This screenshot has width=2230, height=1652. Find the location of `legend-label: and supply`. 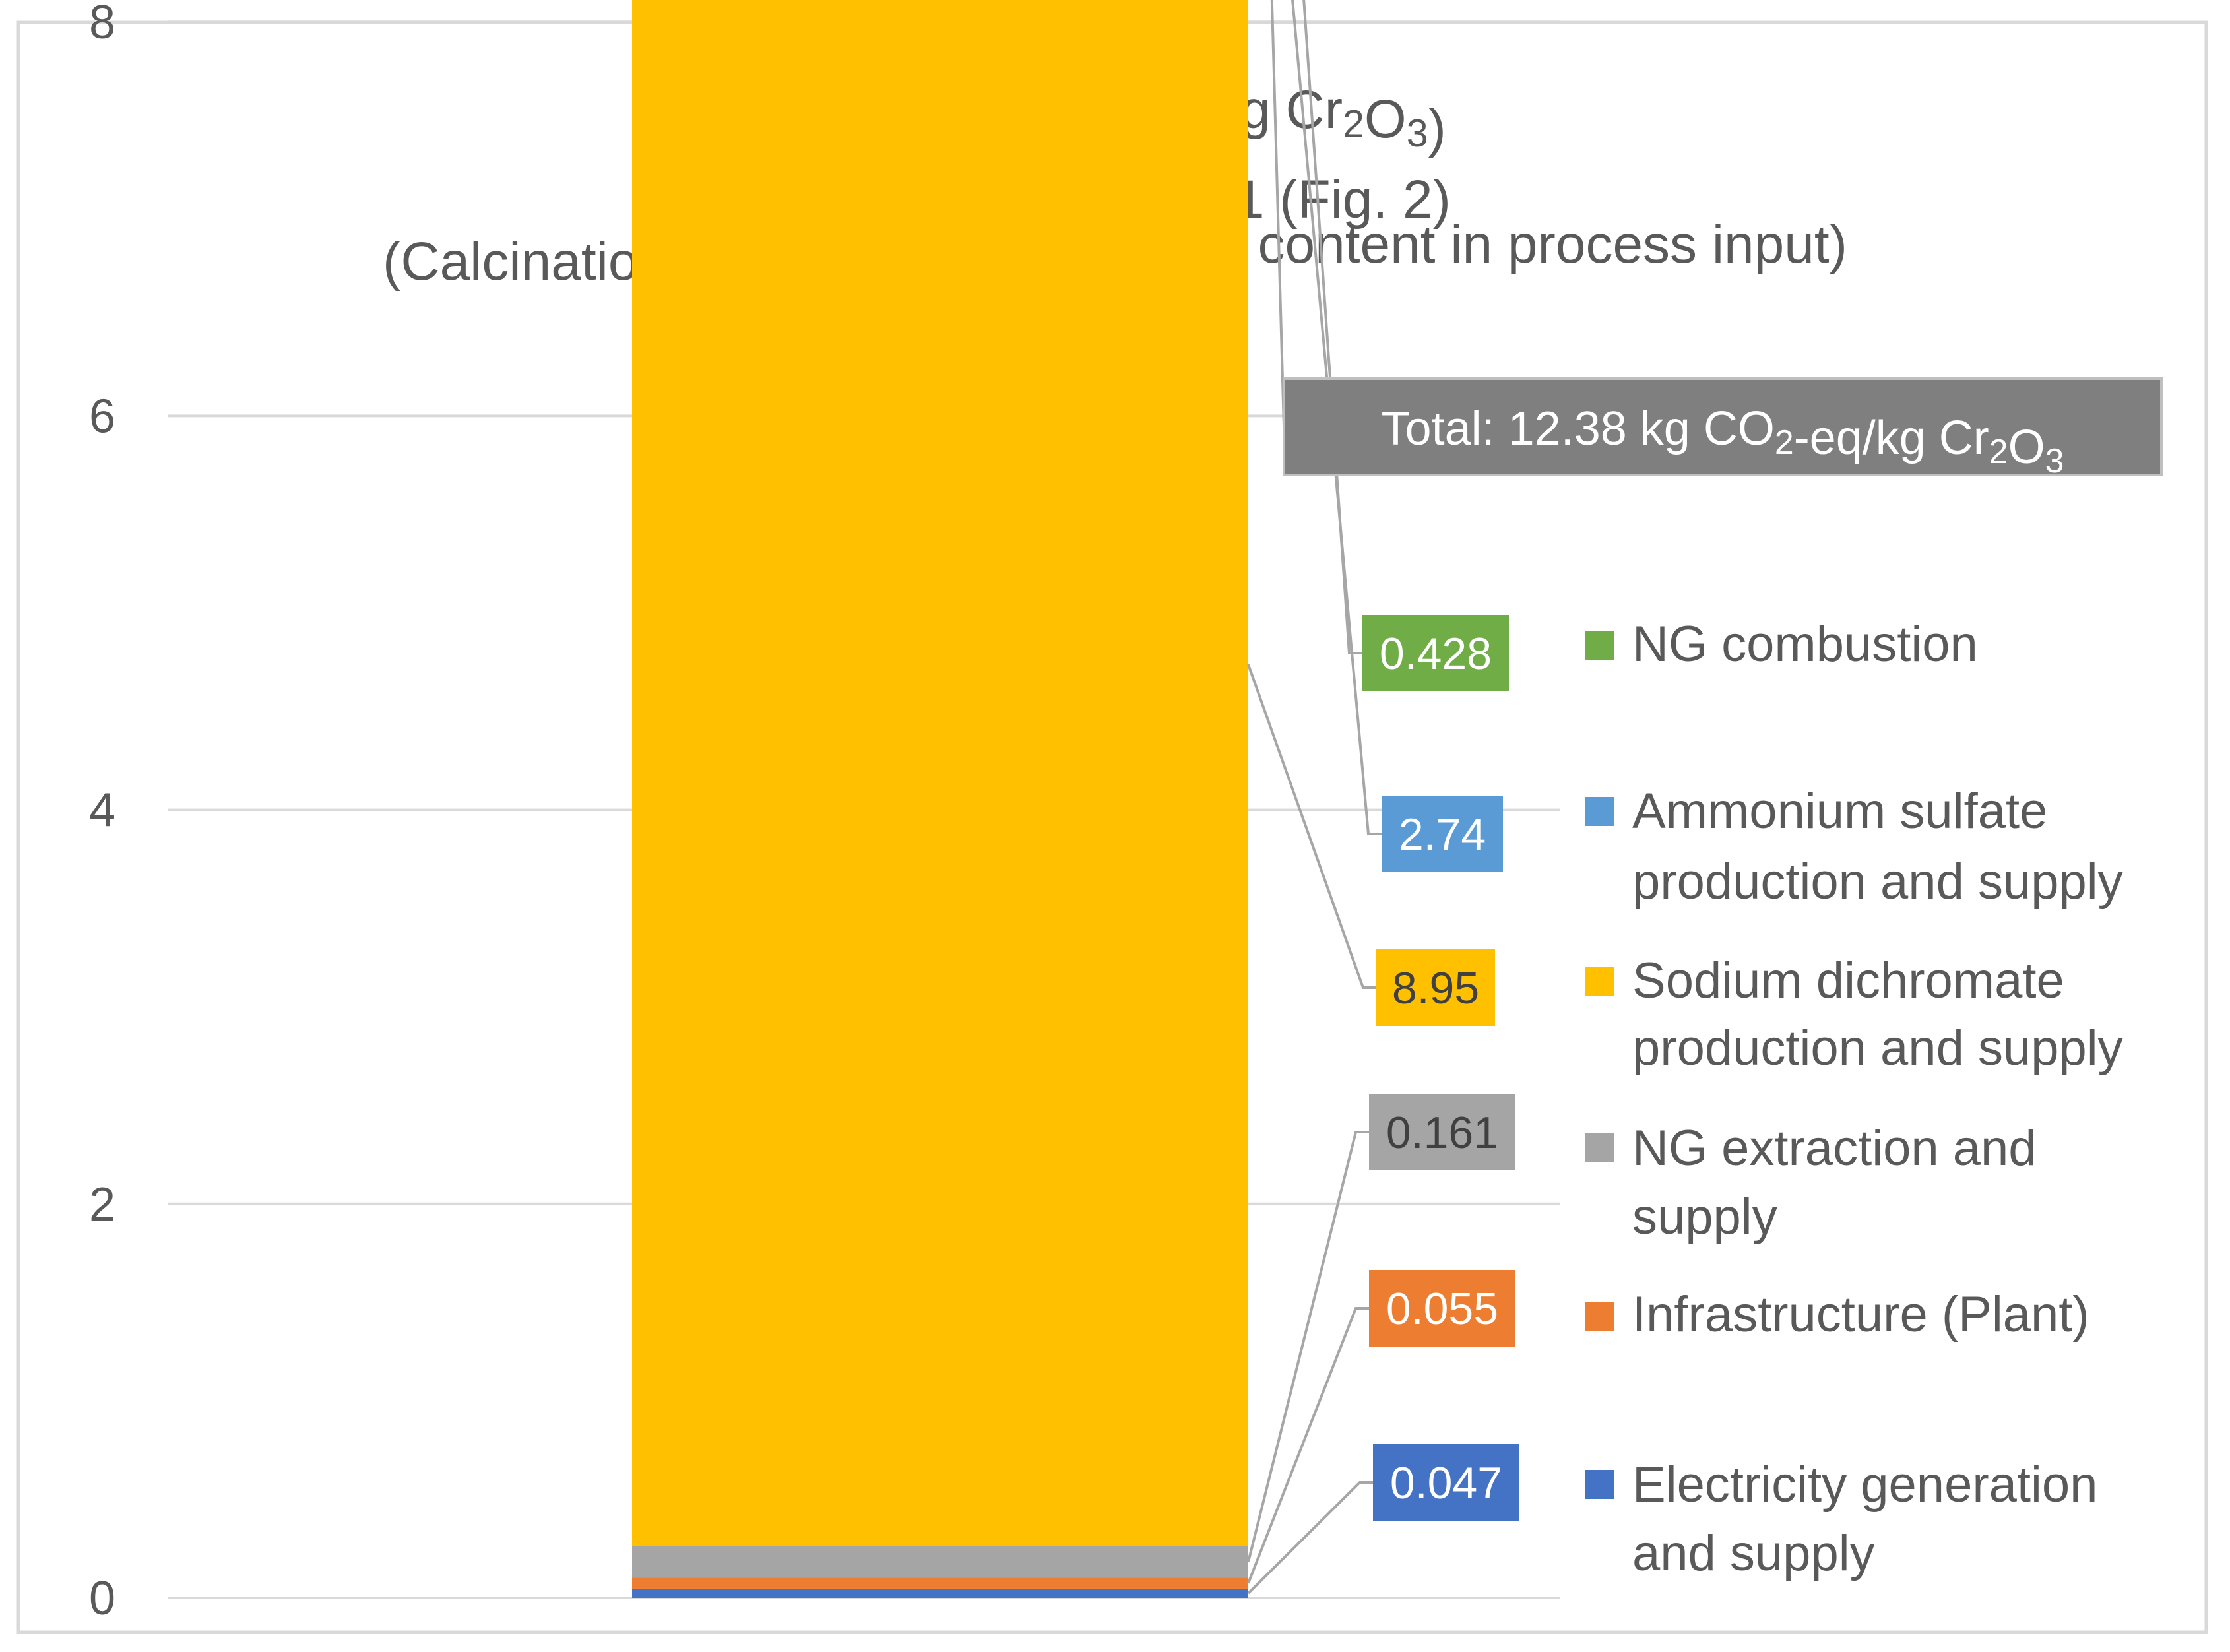

legend-label: and supply is located at coordinates (1753, 1553).